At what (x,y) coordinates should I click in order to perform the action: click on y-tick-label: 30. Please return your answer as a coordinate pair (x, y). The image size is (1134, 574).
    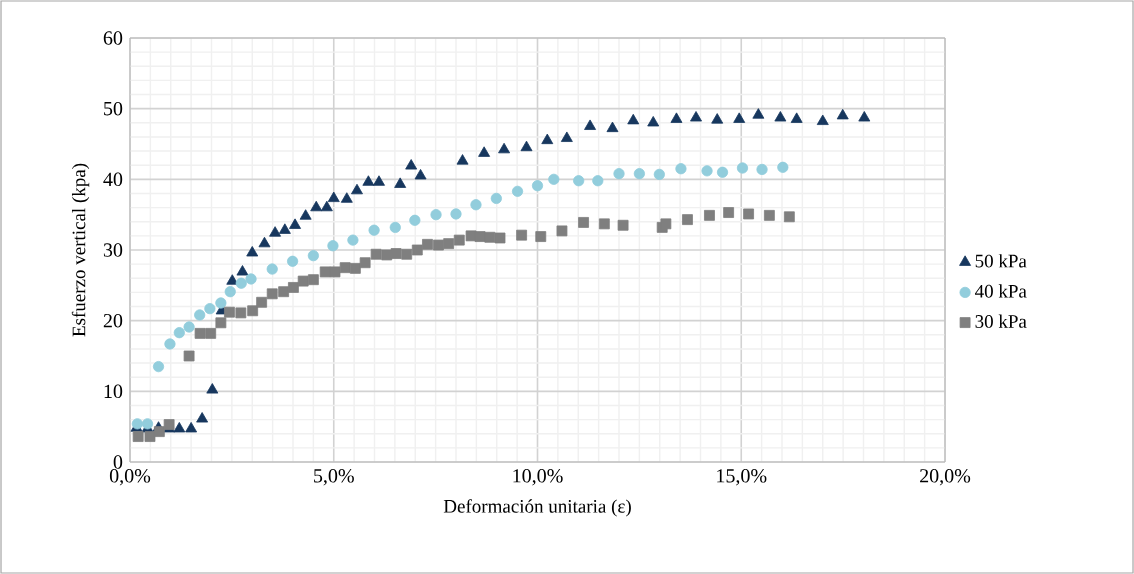
    Looking at the image, I should click on (113, 250).